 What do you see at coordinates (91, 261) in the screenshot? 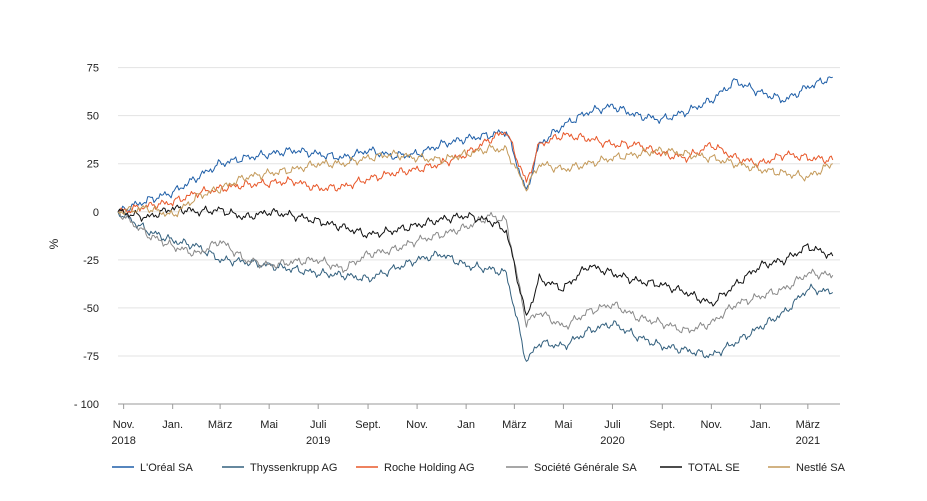
I see `y-tick-label: -25` at bounding box center [91, 261].